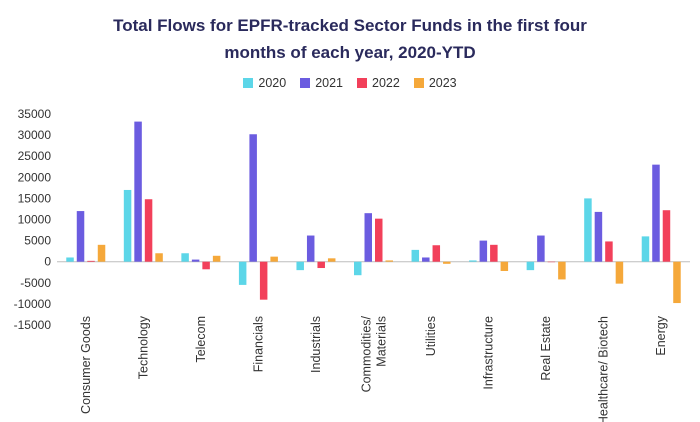 The image size is (700, 422). Describe the element at coordinates (35, 177) in the screenshot. I see `y-tick-label: 20000` at that location.